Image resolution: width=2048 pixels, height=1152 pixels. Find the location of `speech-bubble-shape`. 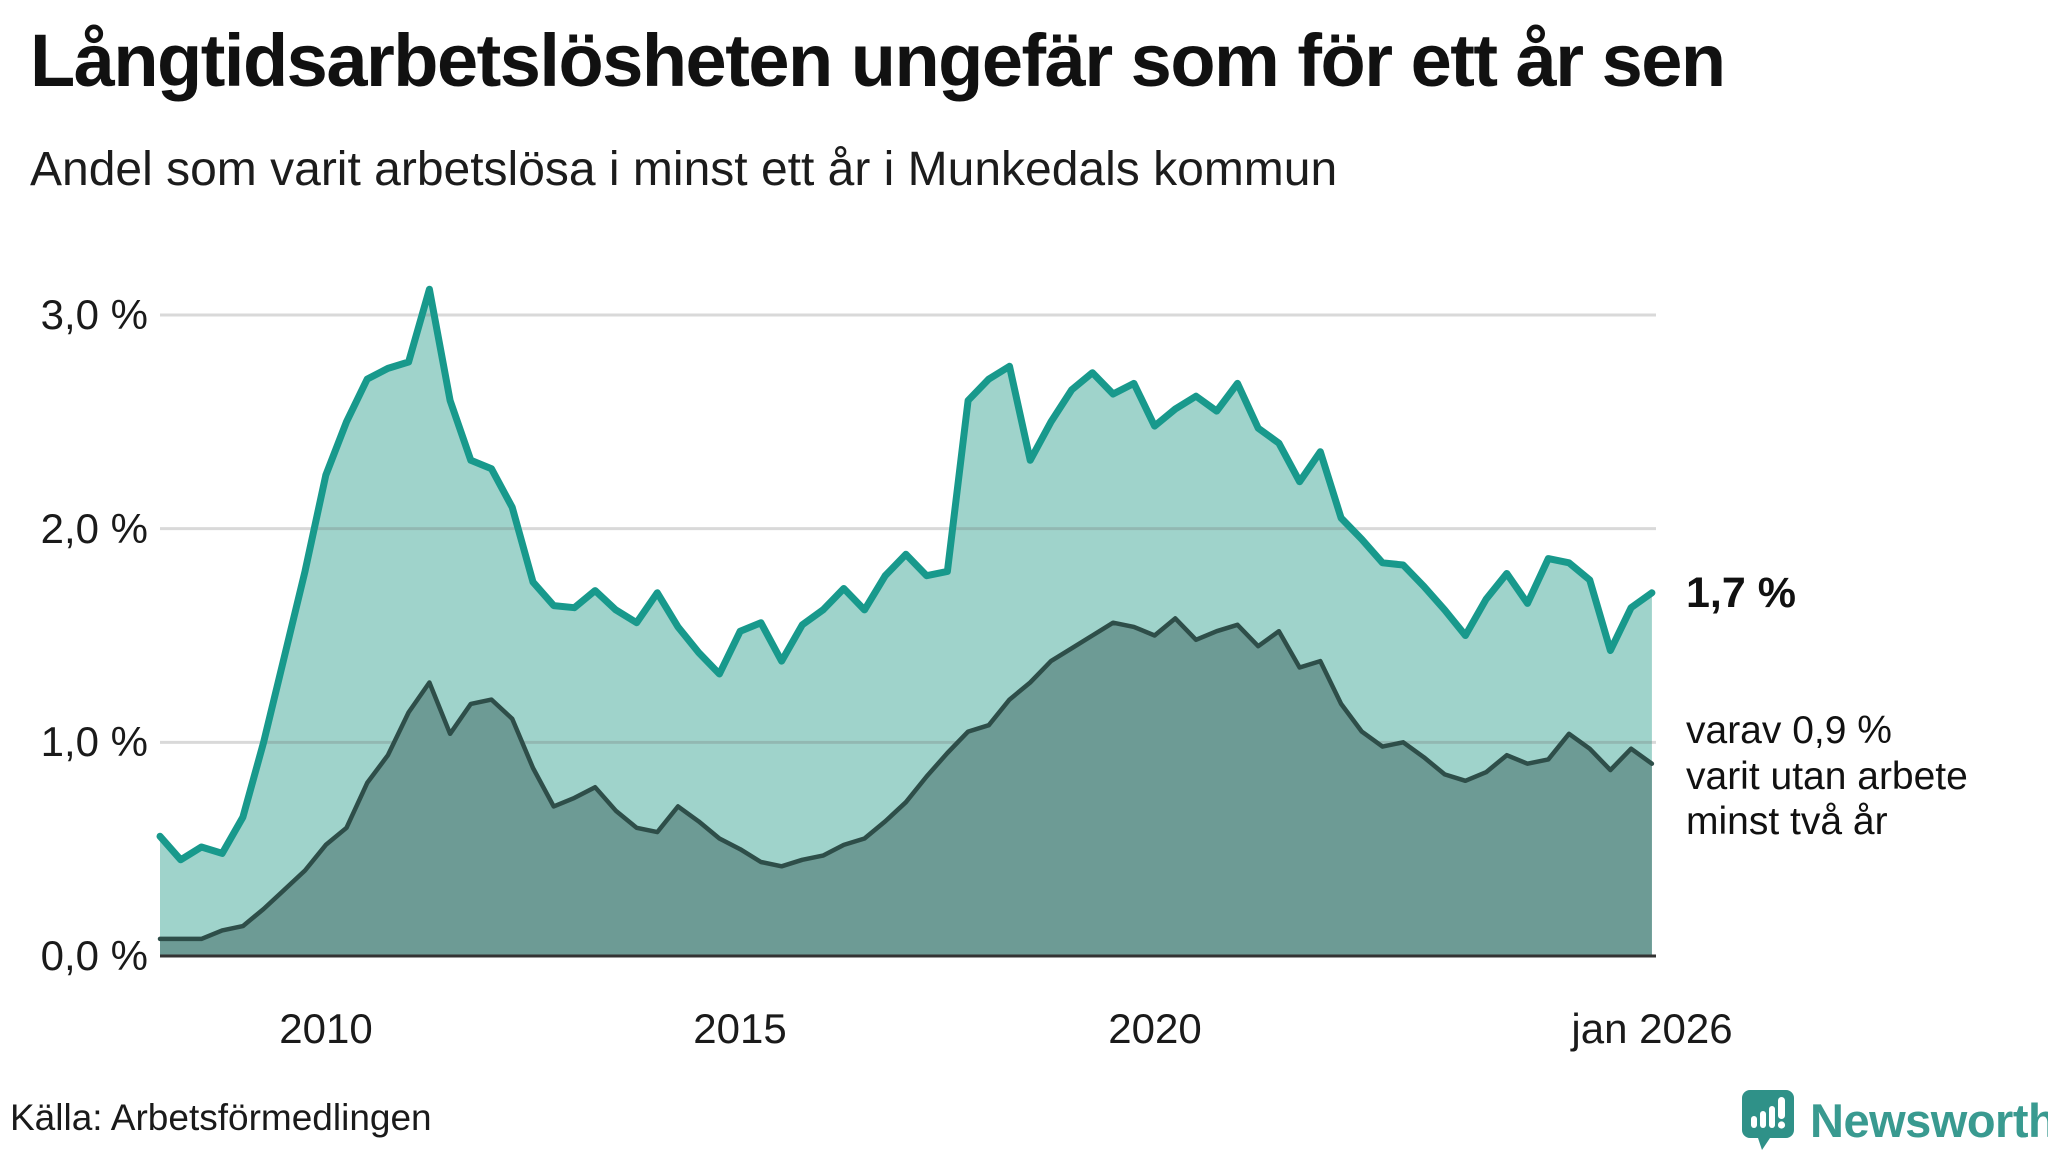

speech-bubble-shape is located at coordinates (1768, 1120).